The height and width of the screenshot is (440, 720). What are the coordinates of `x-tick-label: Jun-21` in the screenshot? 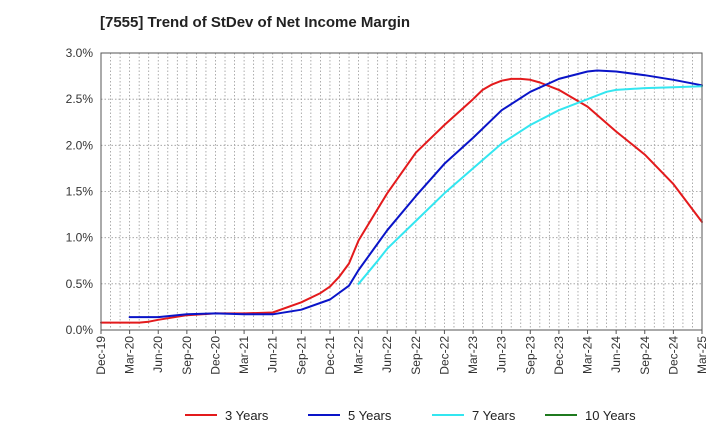 It's located at (273, 354).